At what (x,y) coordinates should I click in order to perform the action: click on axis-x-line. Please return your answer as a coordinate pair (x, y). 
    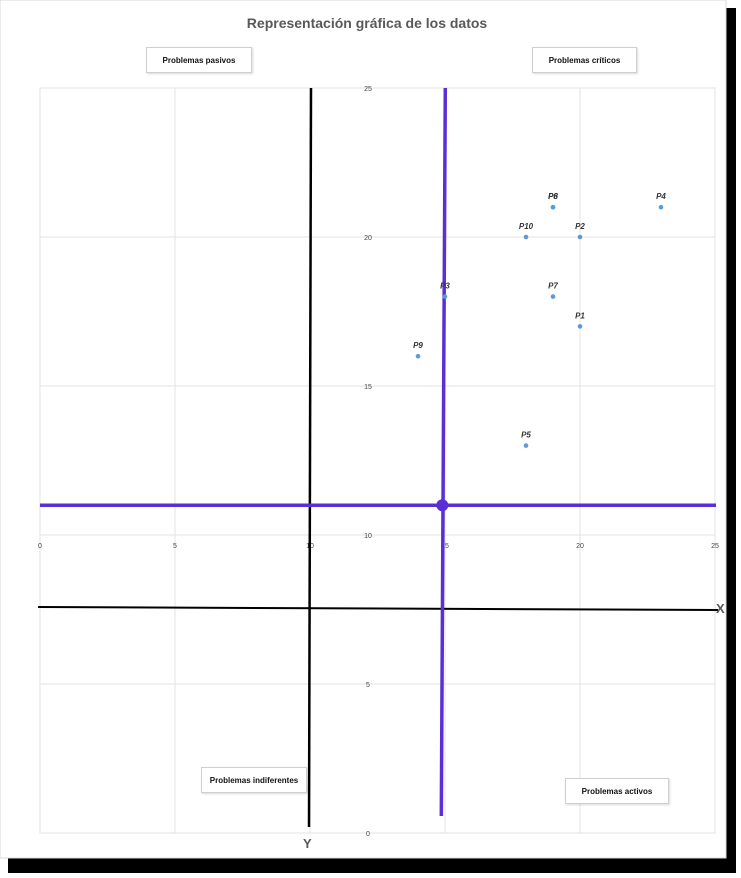
    Looking at the image, I should click on (378, 608).